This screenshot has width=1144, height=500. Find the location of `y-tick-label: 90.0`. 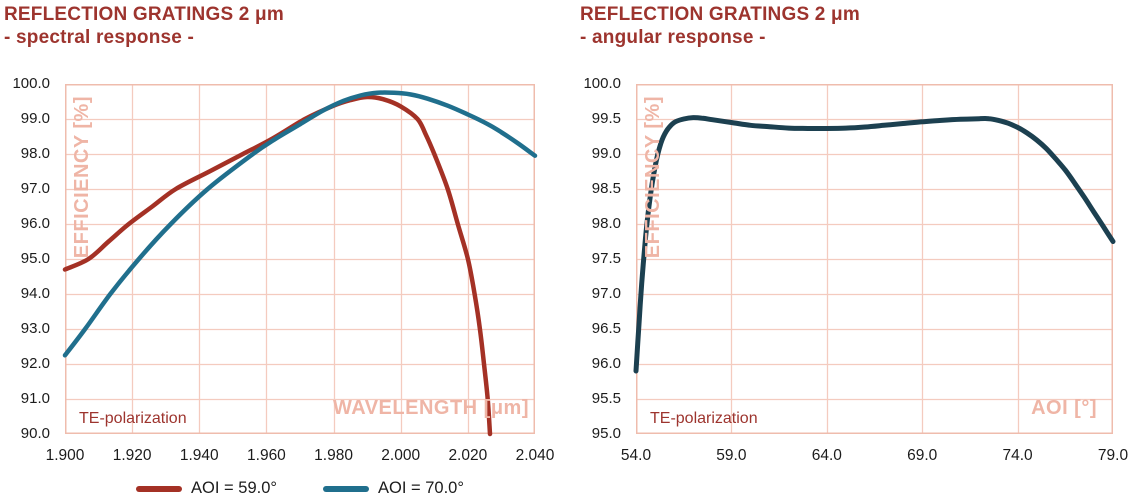

y-tick-label: 90.0 is located at coordinates (35, 433).